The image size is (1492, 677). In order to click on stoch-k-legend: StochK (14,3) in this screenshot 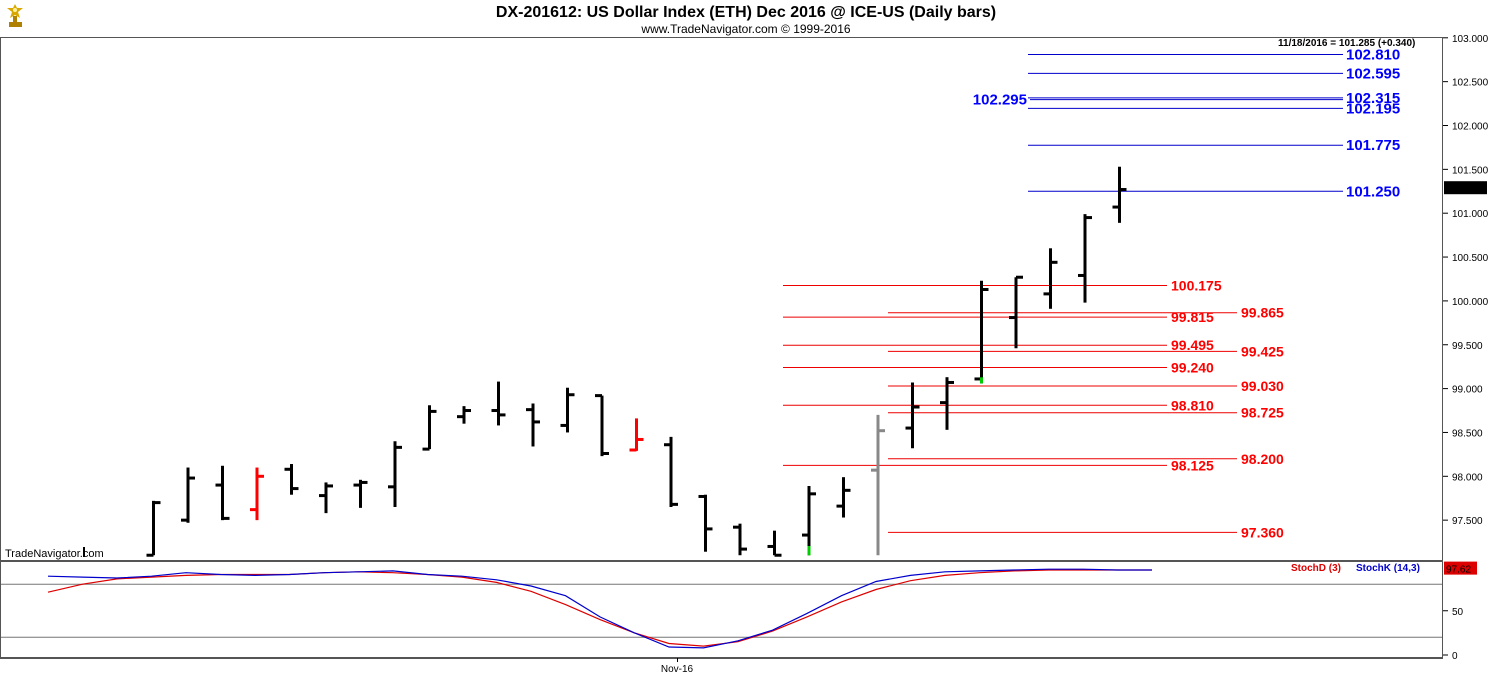, I will do `click(1388, 568)`.